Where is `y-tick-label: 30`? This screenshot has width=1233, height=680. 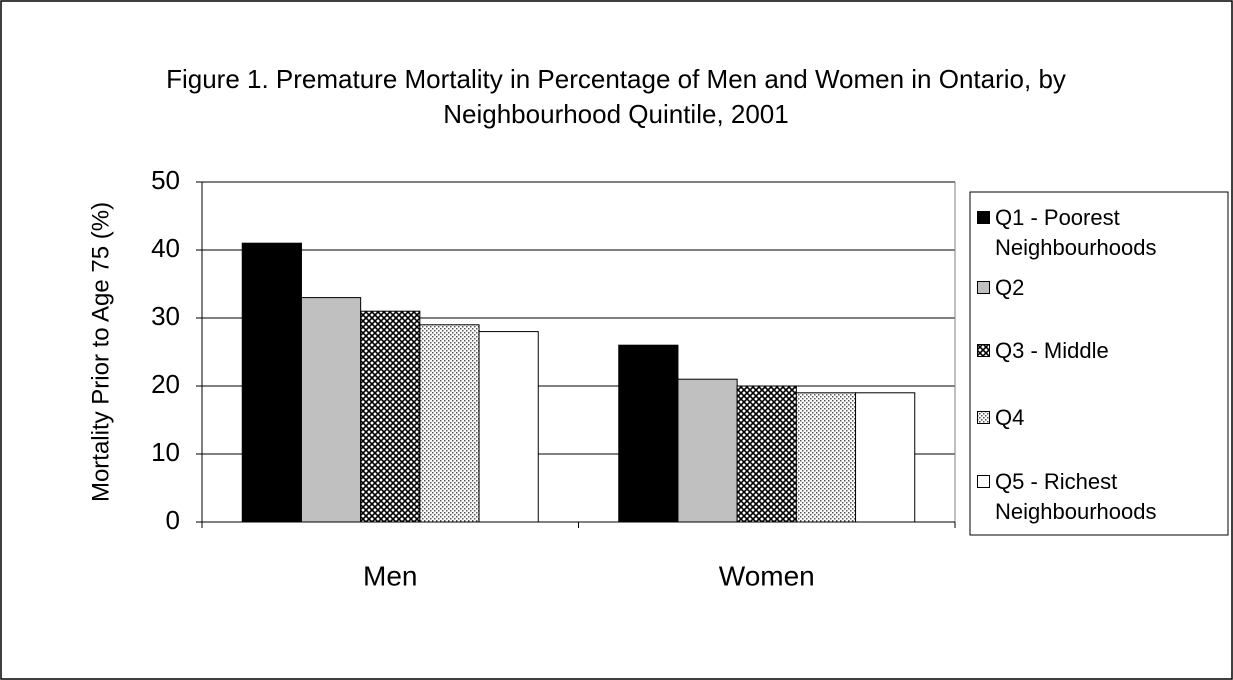
y-tick-label: 30 is located at coordinates (165, 316).